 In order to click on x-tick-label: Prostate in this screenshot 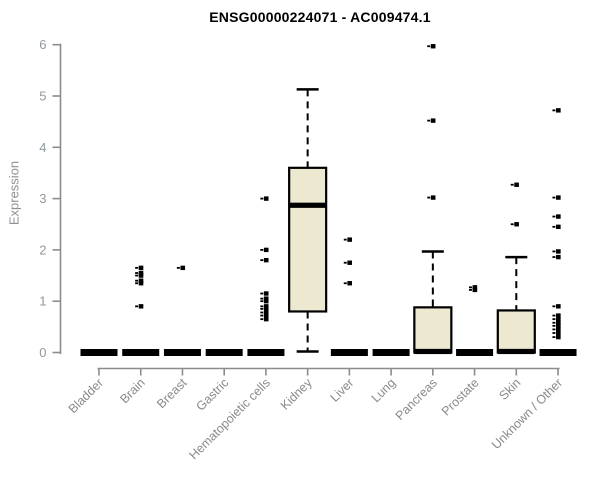, I will do `click(460, 397)`.